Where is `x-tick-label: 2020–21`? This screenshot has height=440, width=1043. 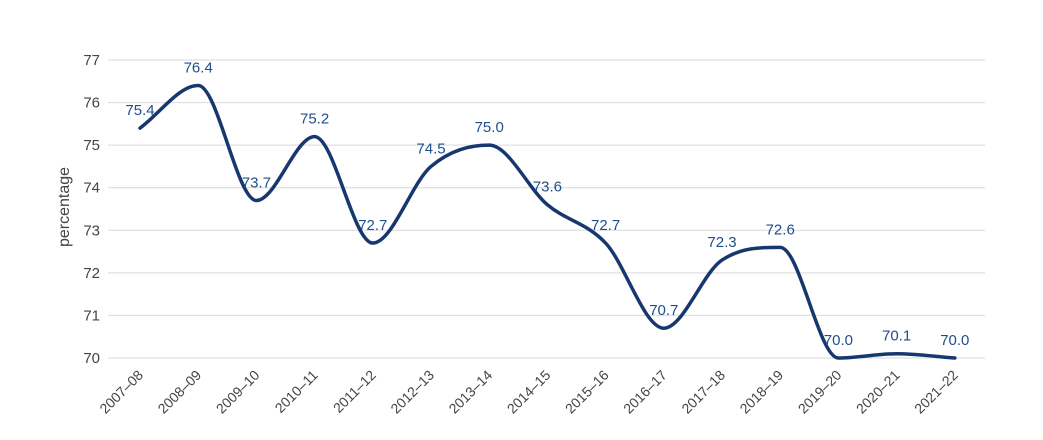
x-tick-label: 2020–21 is located at coordinates (878, 392).